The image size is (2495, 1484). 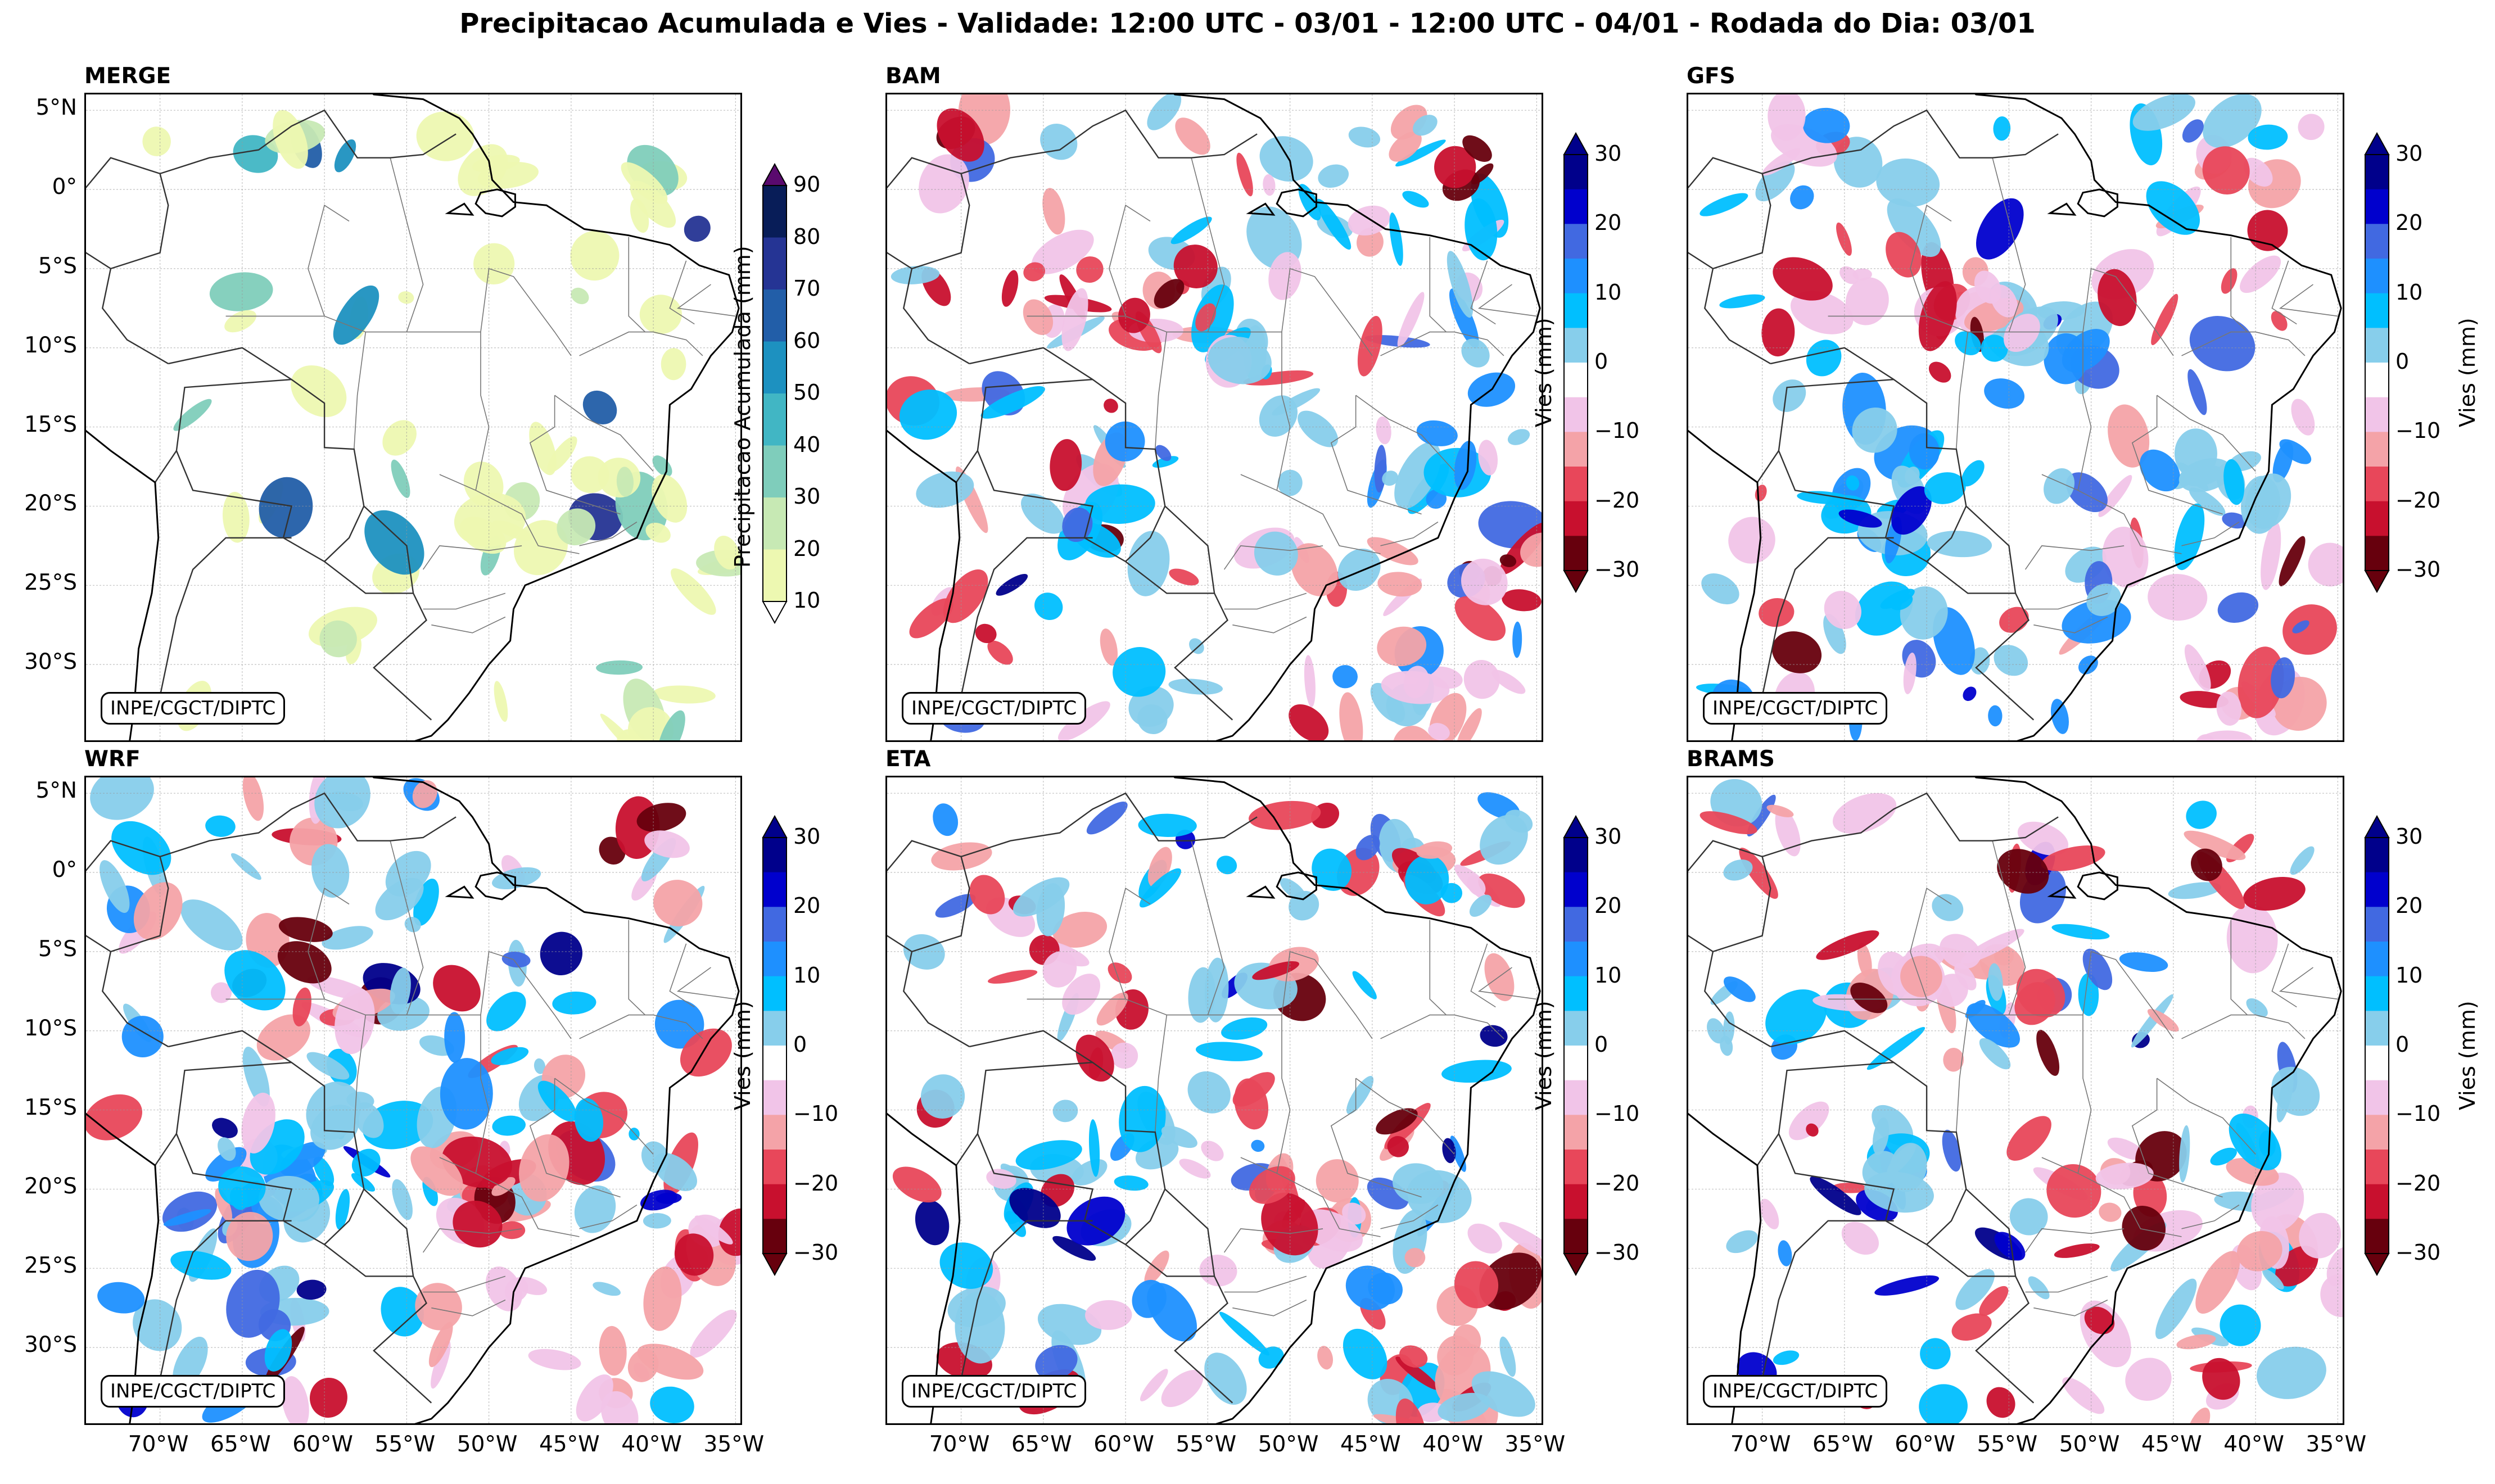 What do you see at coordinates (807, 184) in the screenshot?
I see `colorbar-tick-label: 90` at bounding box center [807, 184].